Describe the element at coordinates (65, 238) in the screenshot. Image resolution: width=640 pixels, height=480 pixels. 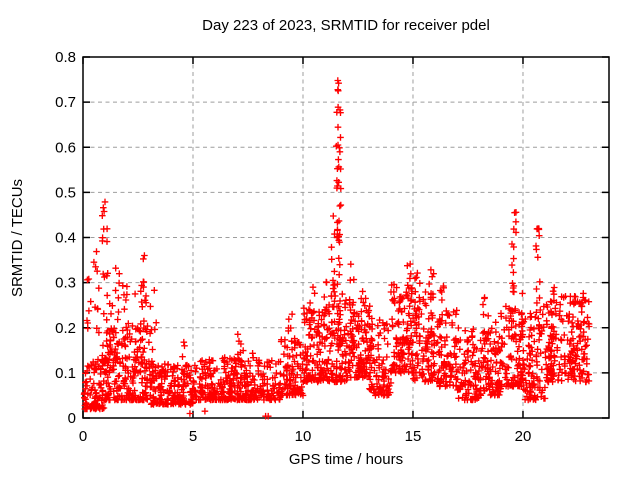
I see `y-tick-label: 0.4` at that location.